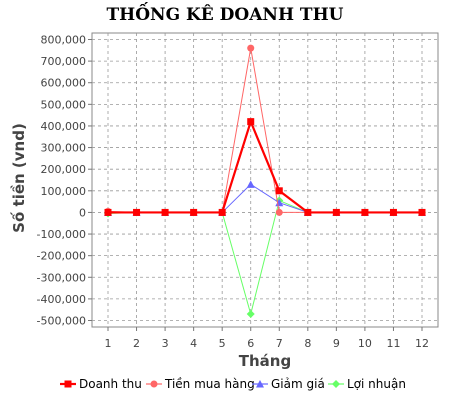 This screenshot has height=400, width=450. What do you see at coordinates (82, 212) in the screenshot?
I see `y-tick-label: 0` at bounding box center [82, 212].